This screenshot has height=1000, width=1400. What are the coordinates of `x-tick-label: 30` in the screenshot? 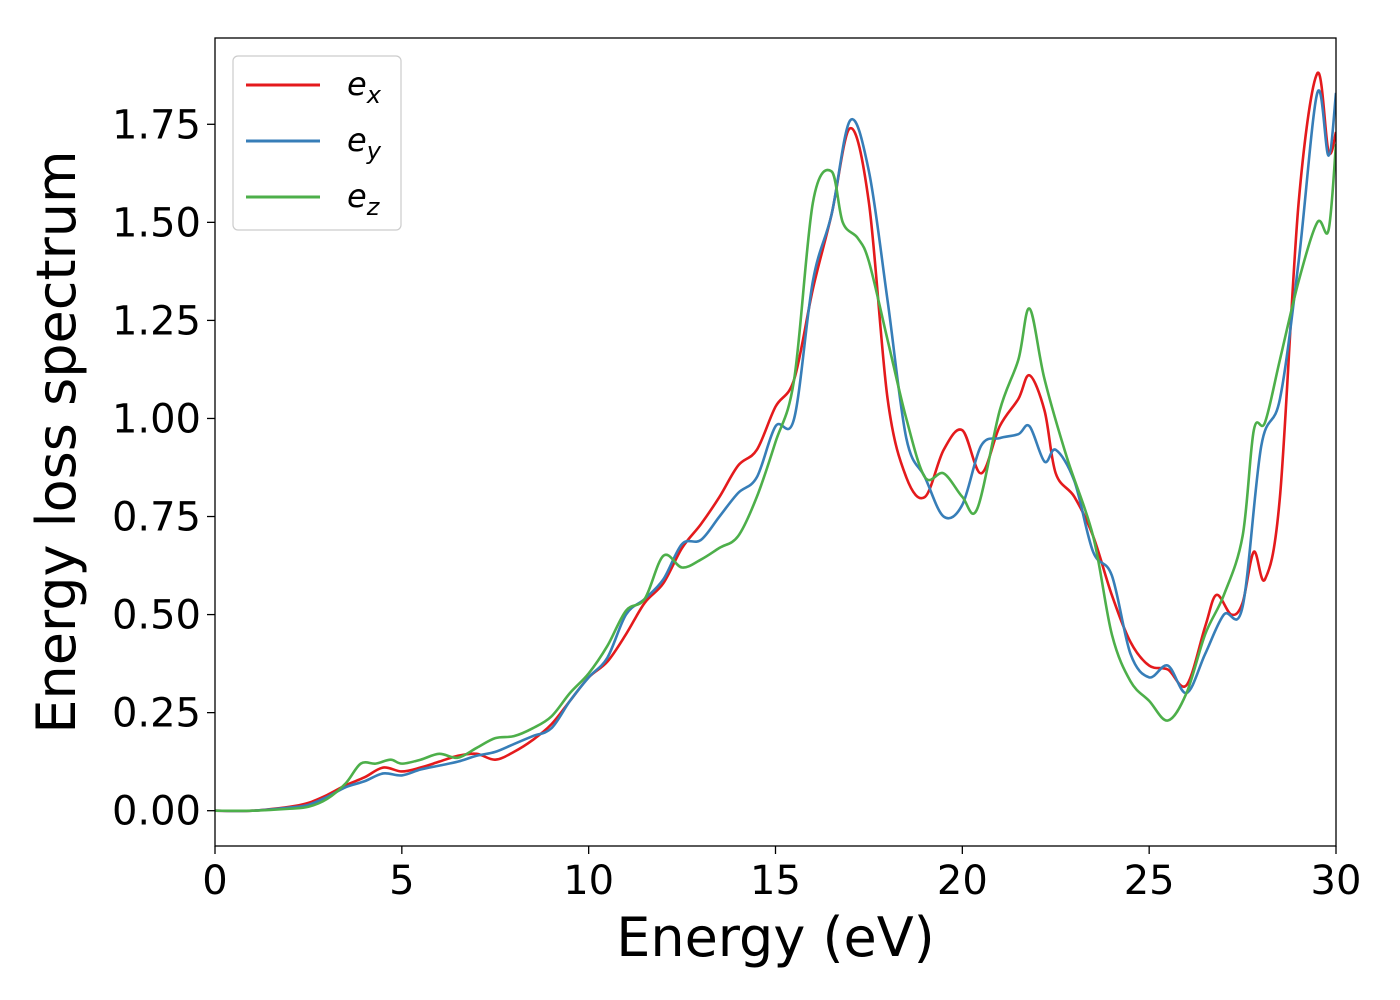 It's located at (1336, 881).